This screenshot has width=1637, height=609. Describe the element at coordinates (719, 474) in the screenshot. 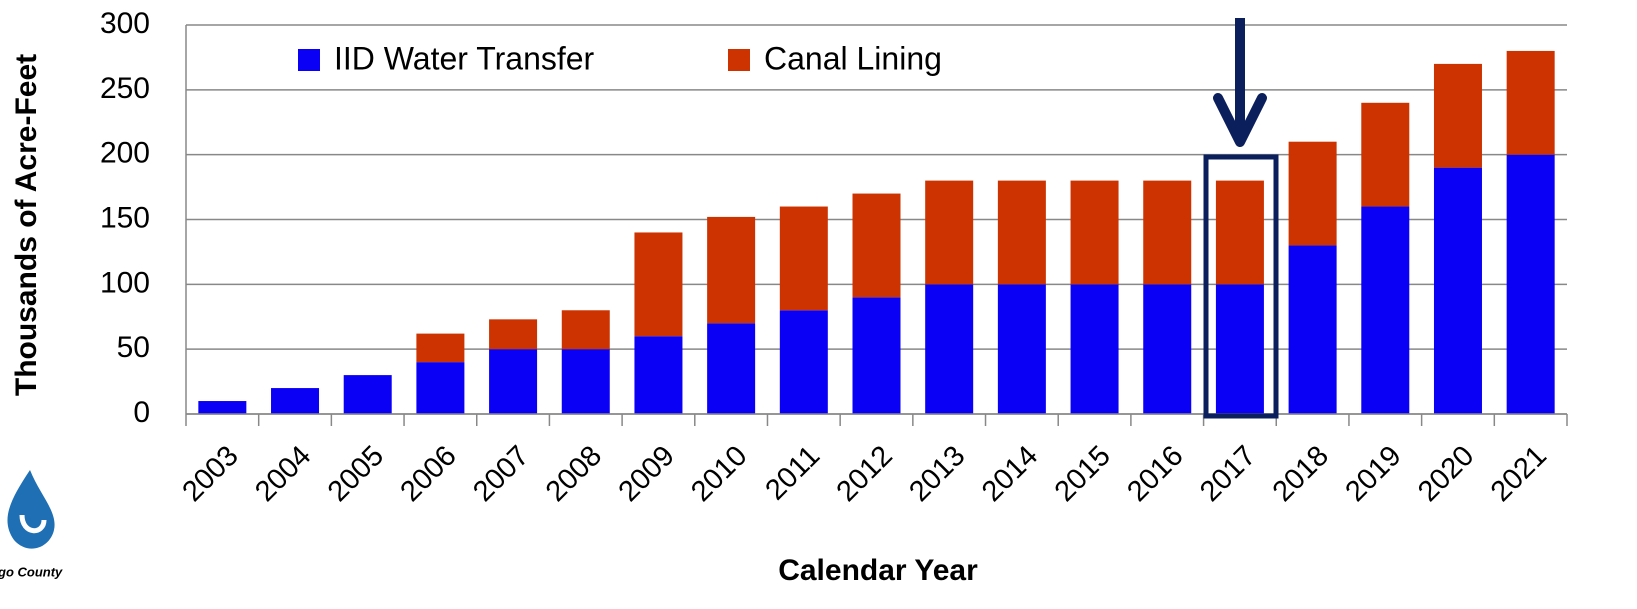

I see `x-tick-label: 2010` at that location.